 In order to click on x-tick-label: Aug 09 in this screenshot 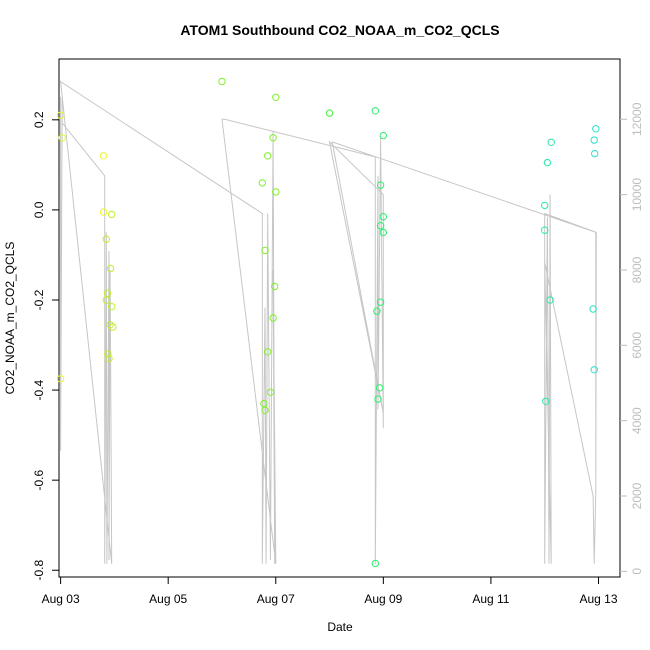, I will do `click(383, 599)`.